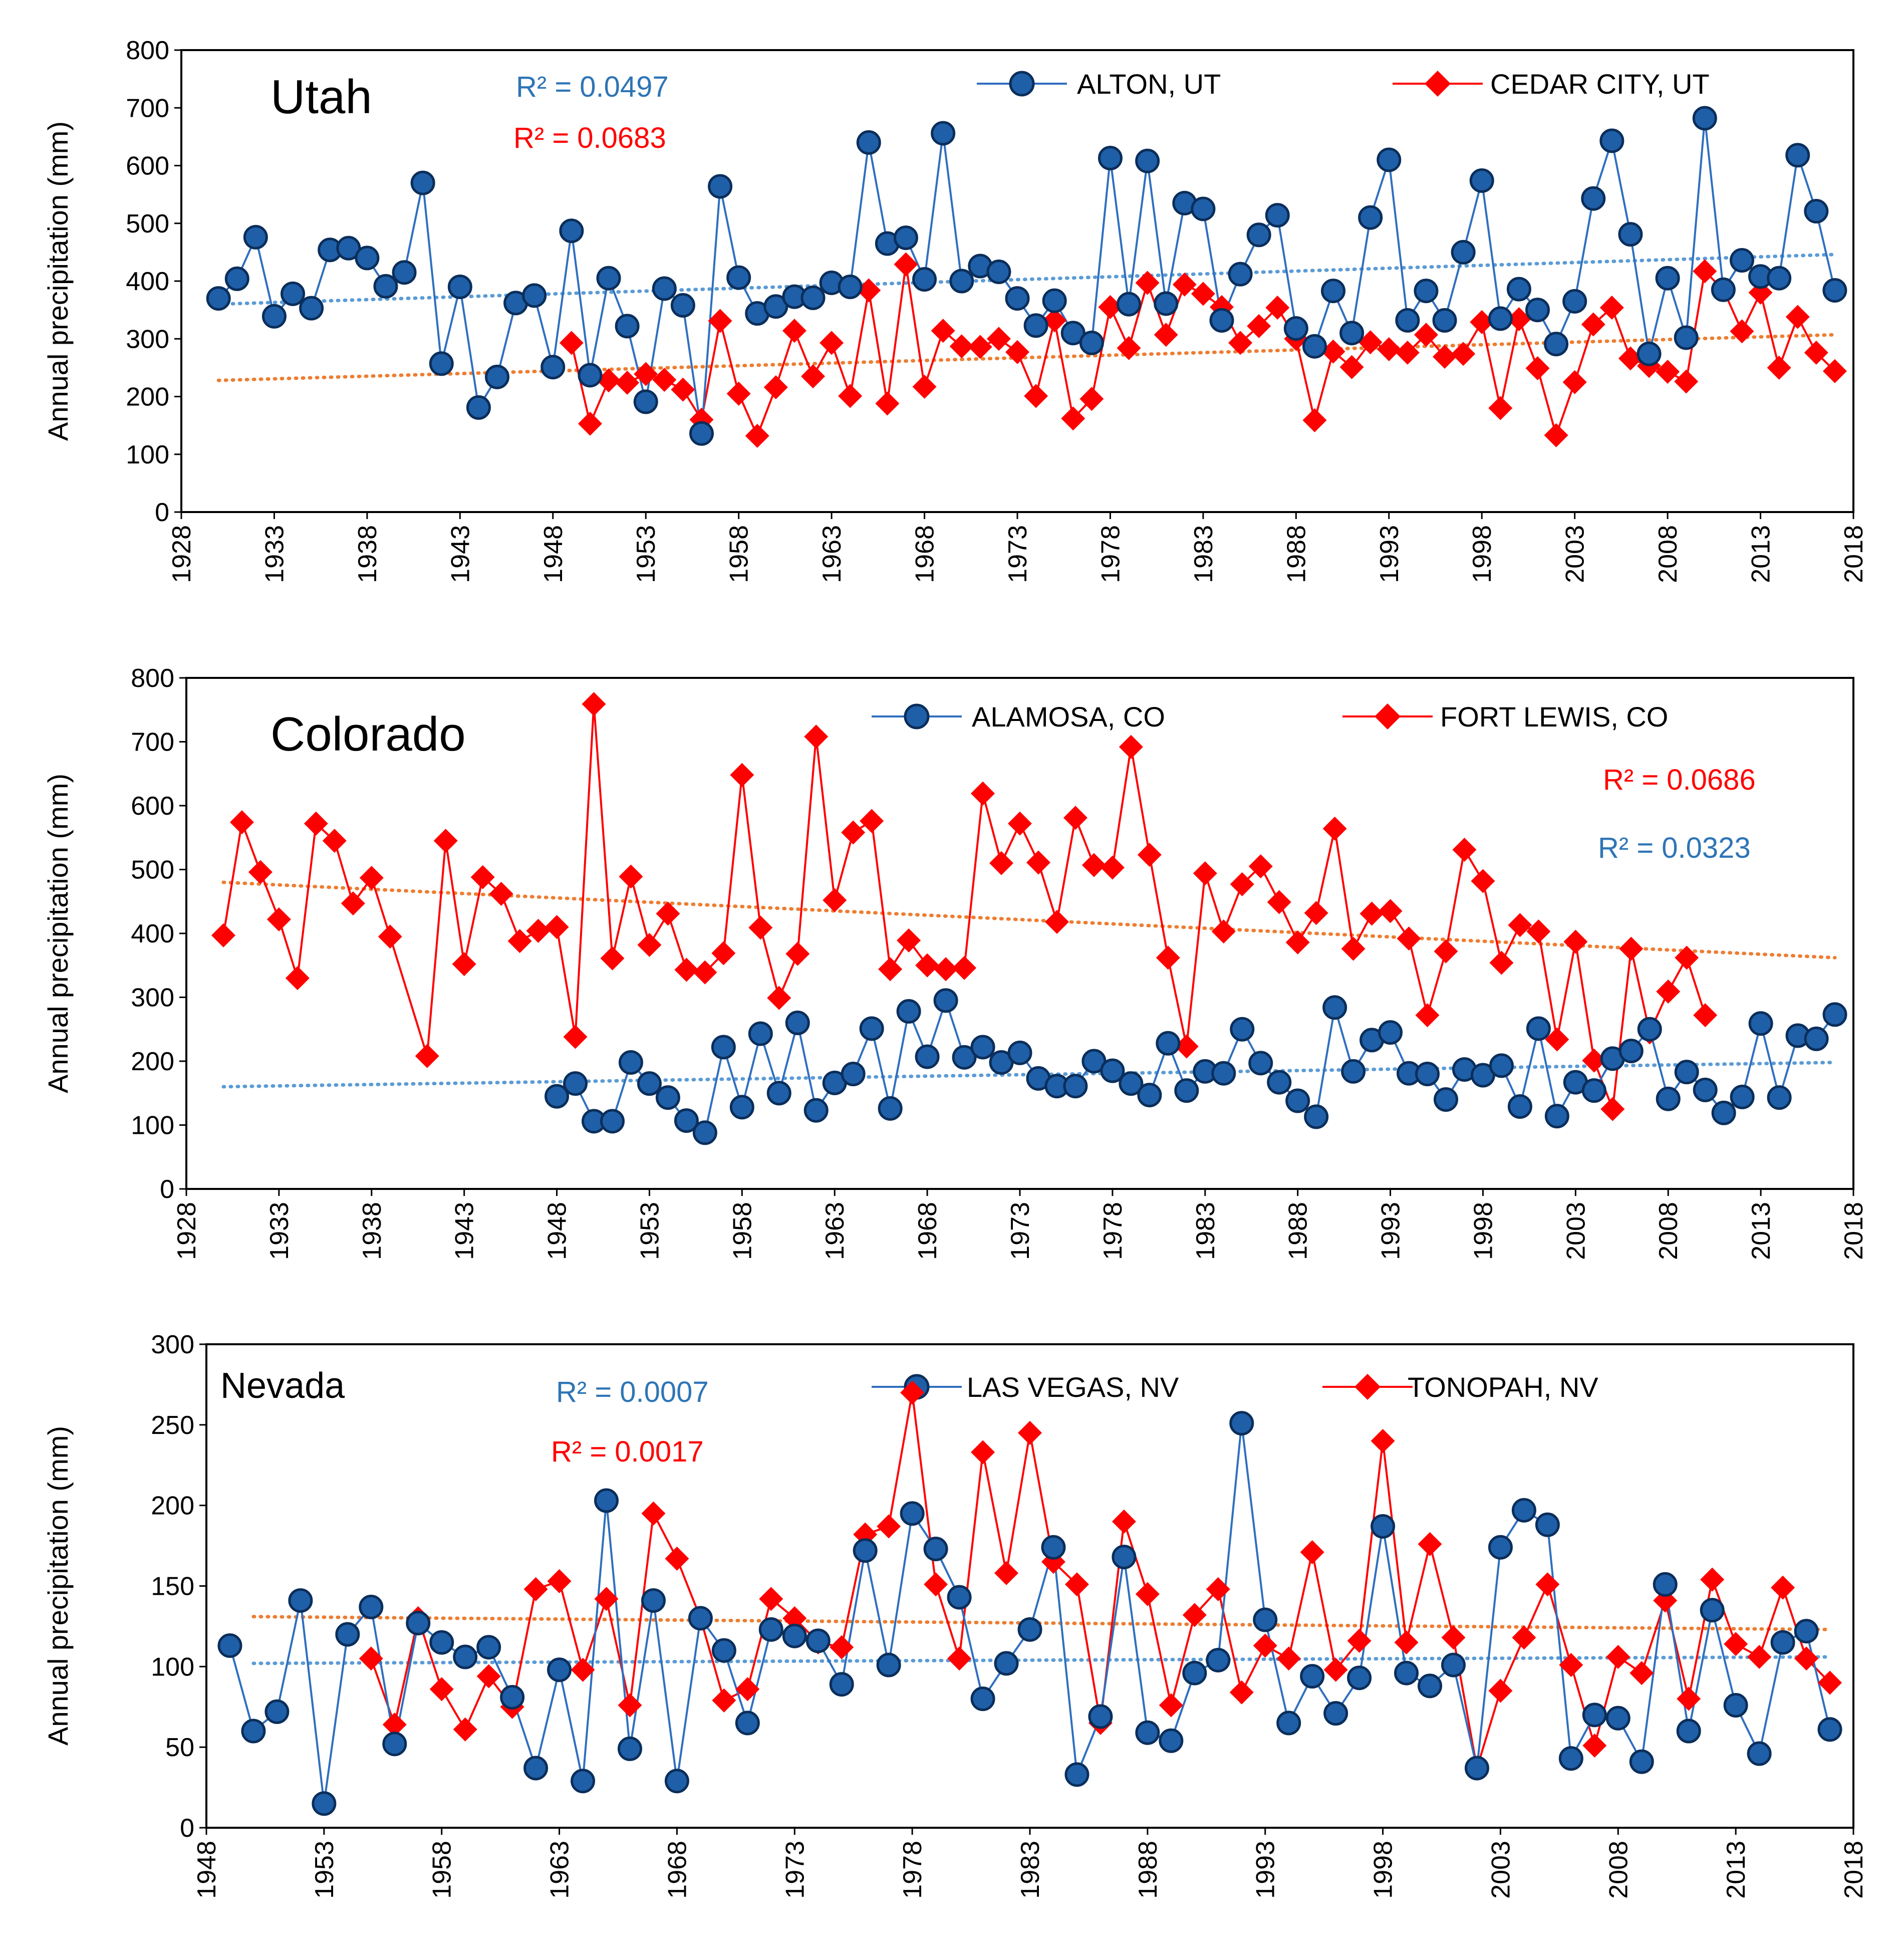  What do you see at coordinates (1317, 1116) in the screenshot?
I see `point-alamosa-co-1989` at bounding box center [1317, 1116].